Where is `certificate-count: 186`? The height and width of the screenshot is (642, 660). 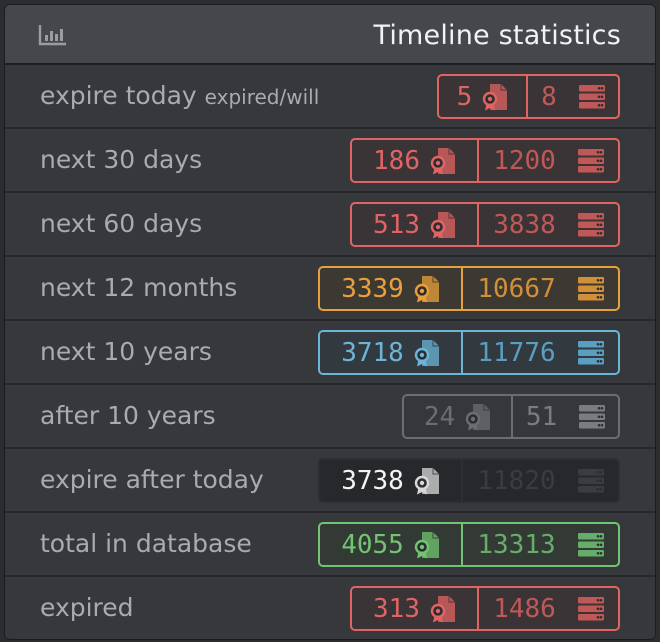
certificate-count: 186 is located at coordinates (415, 160).